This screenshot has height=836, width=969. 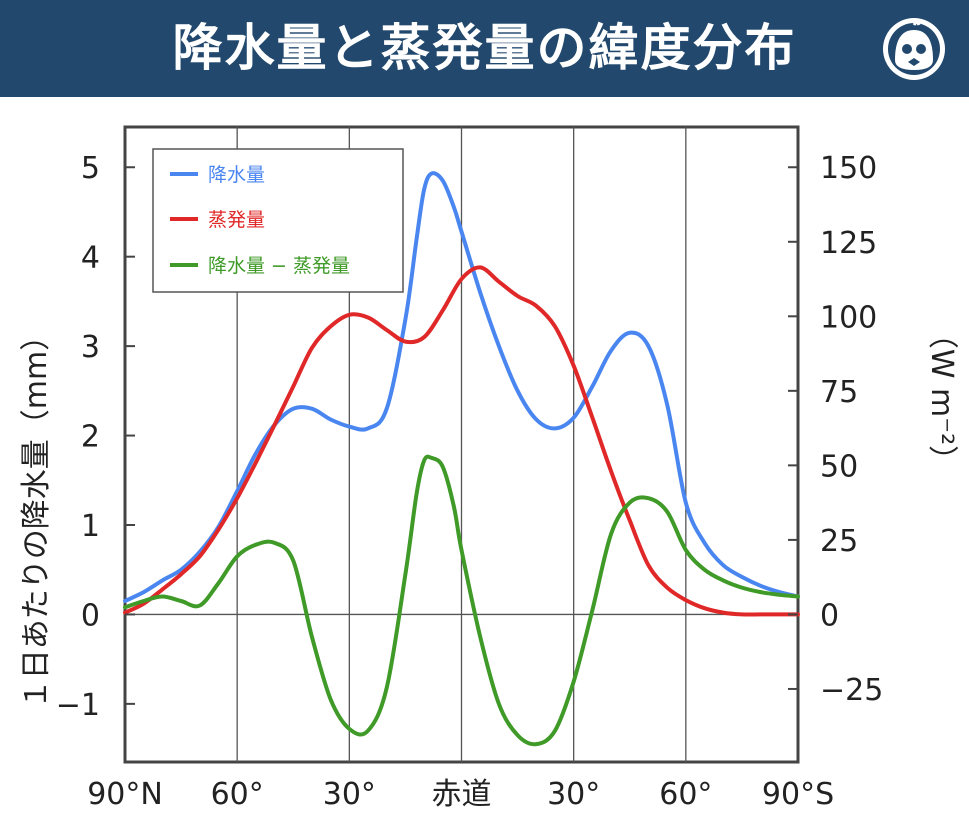 I want to click on legend: 降水量 蒸発量 降水量 − 蒸発量, so click(x=278, y=220).